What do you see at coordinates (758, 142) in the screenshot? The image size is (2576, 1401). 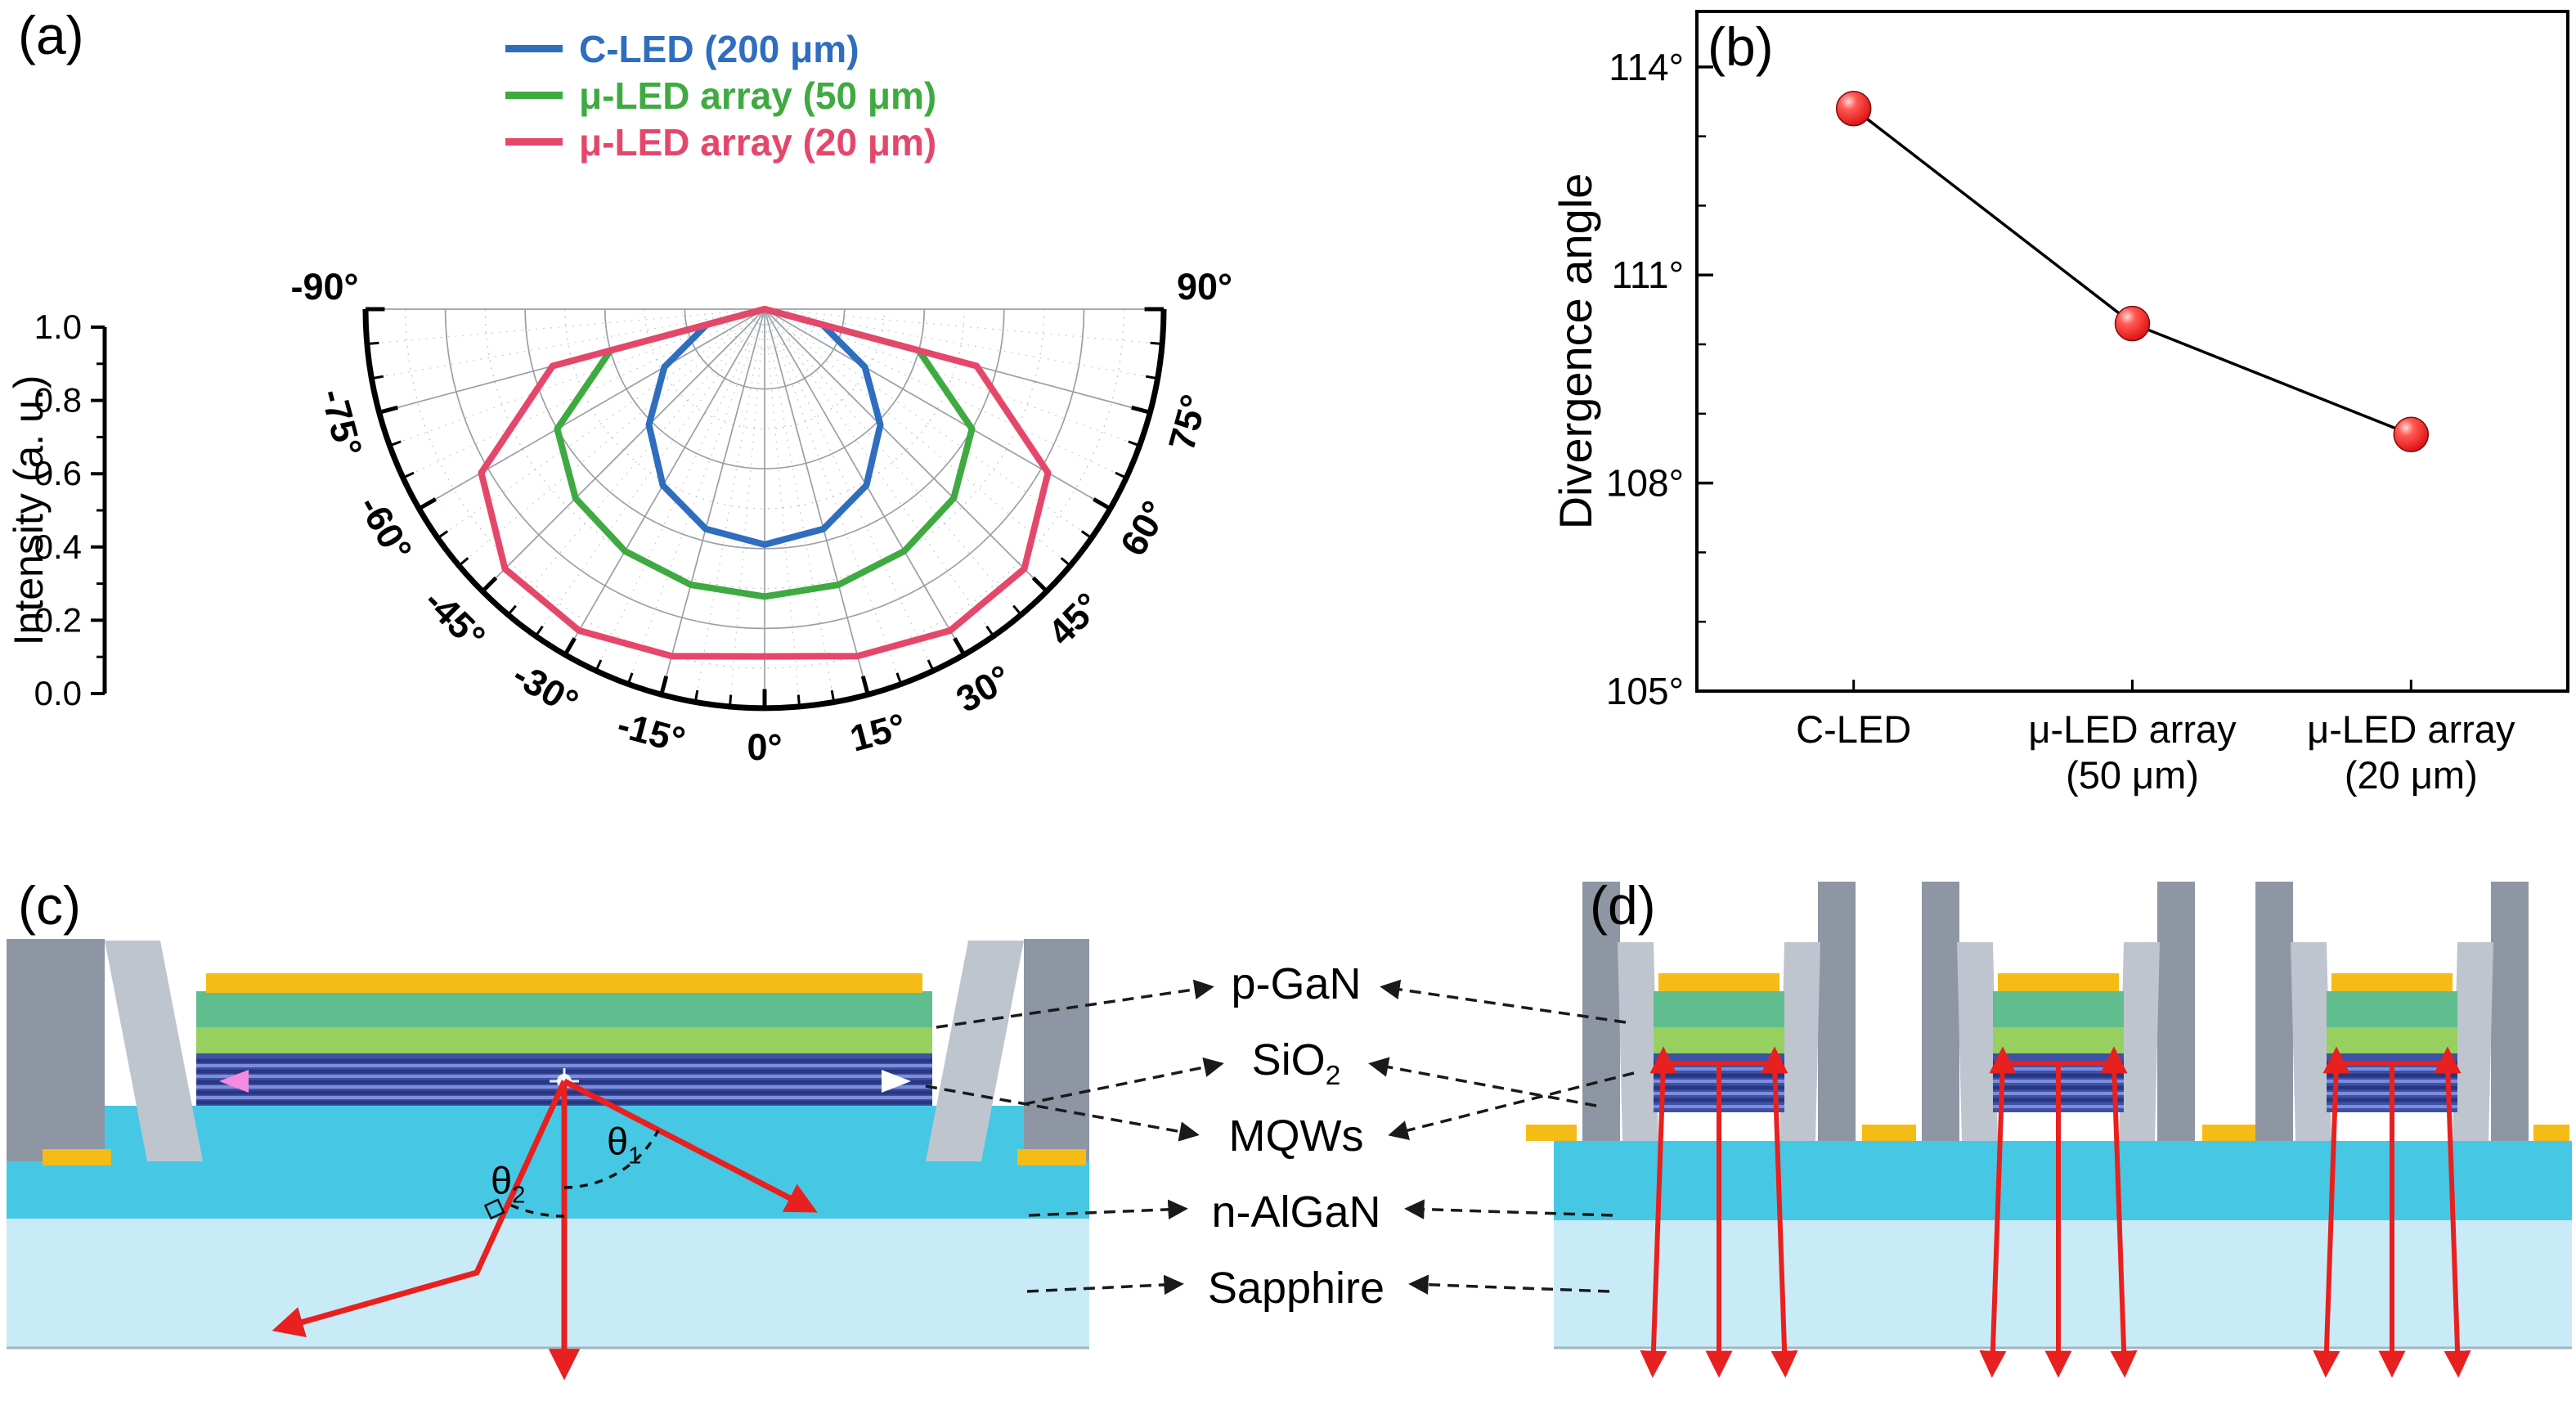 I see `legend-label-uled-20: μ-LED array (20 μm)` at bounding box center [758, 142].